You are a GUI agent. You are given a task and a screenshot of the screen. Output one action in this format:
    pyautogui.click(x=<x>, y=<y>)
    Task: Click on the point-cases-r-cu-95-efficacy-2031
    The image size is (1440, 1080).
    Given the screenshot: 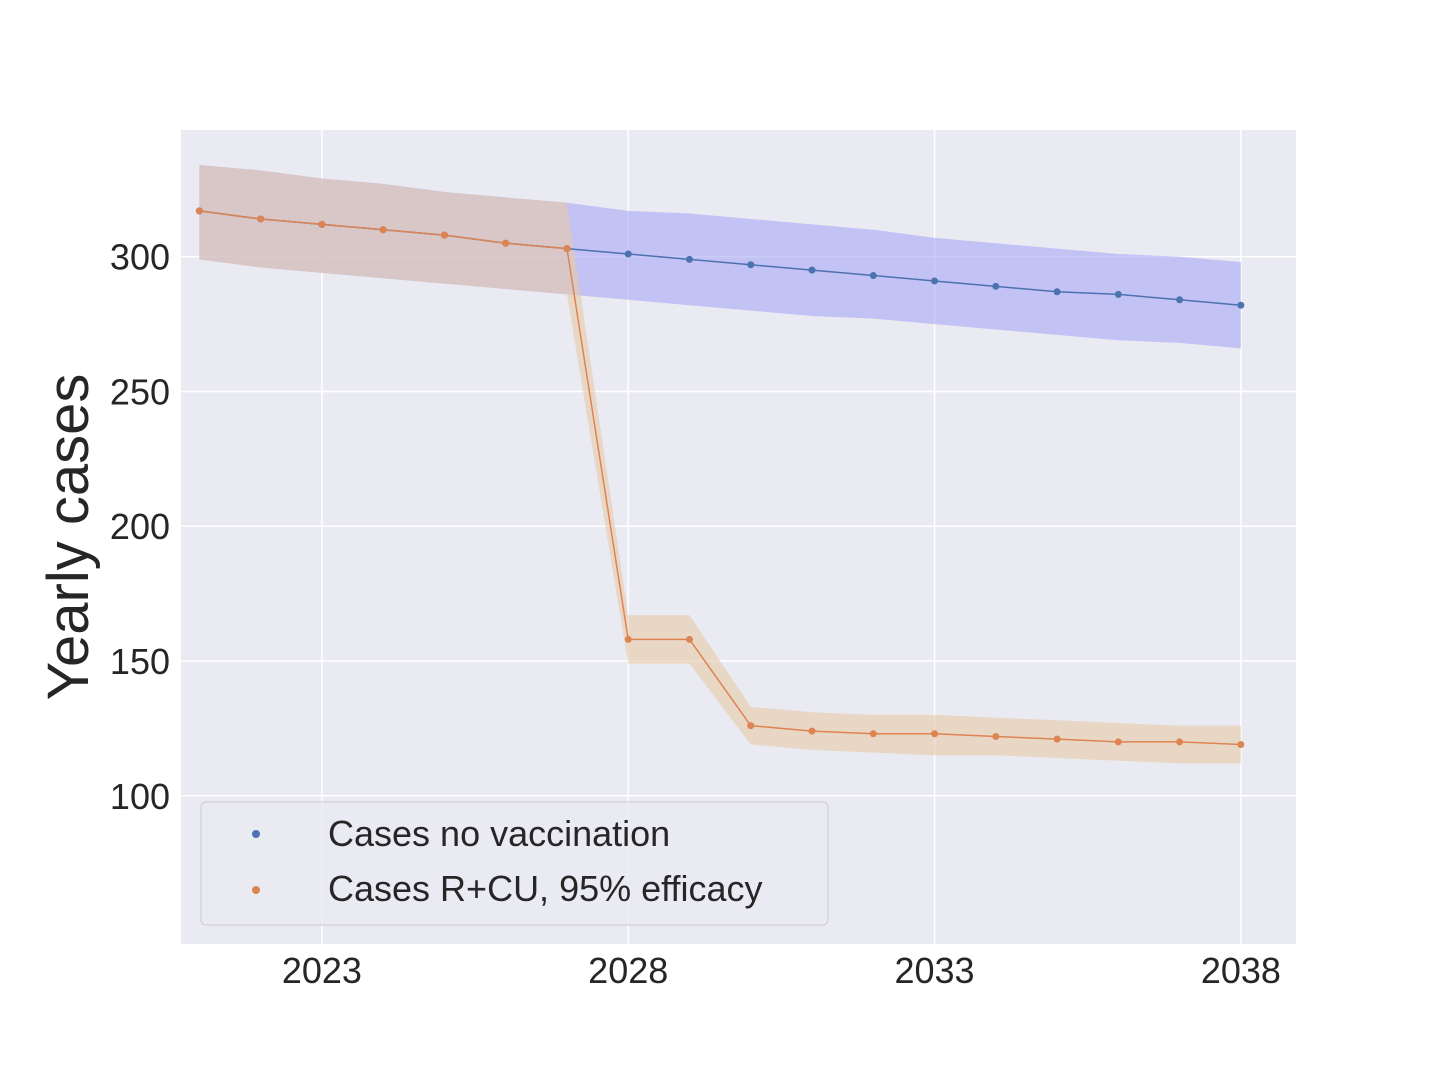 What is the action you would take?
    pyautogui.click(x=812, y=731)
    